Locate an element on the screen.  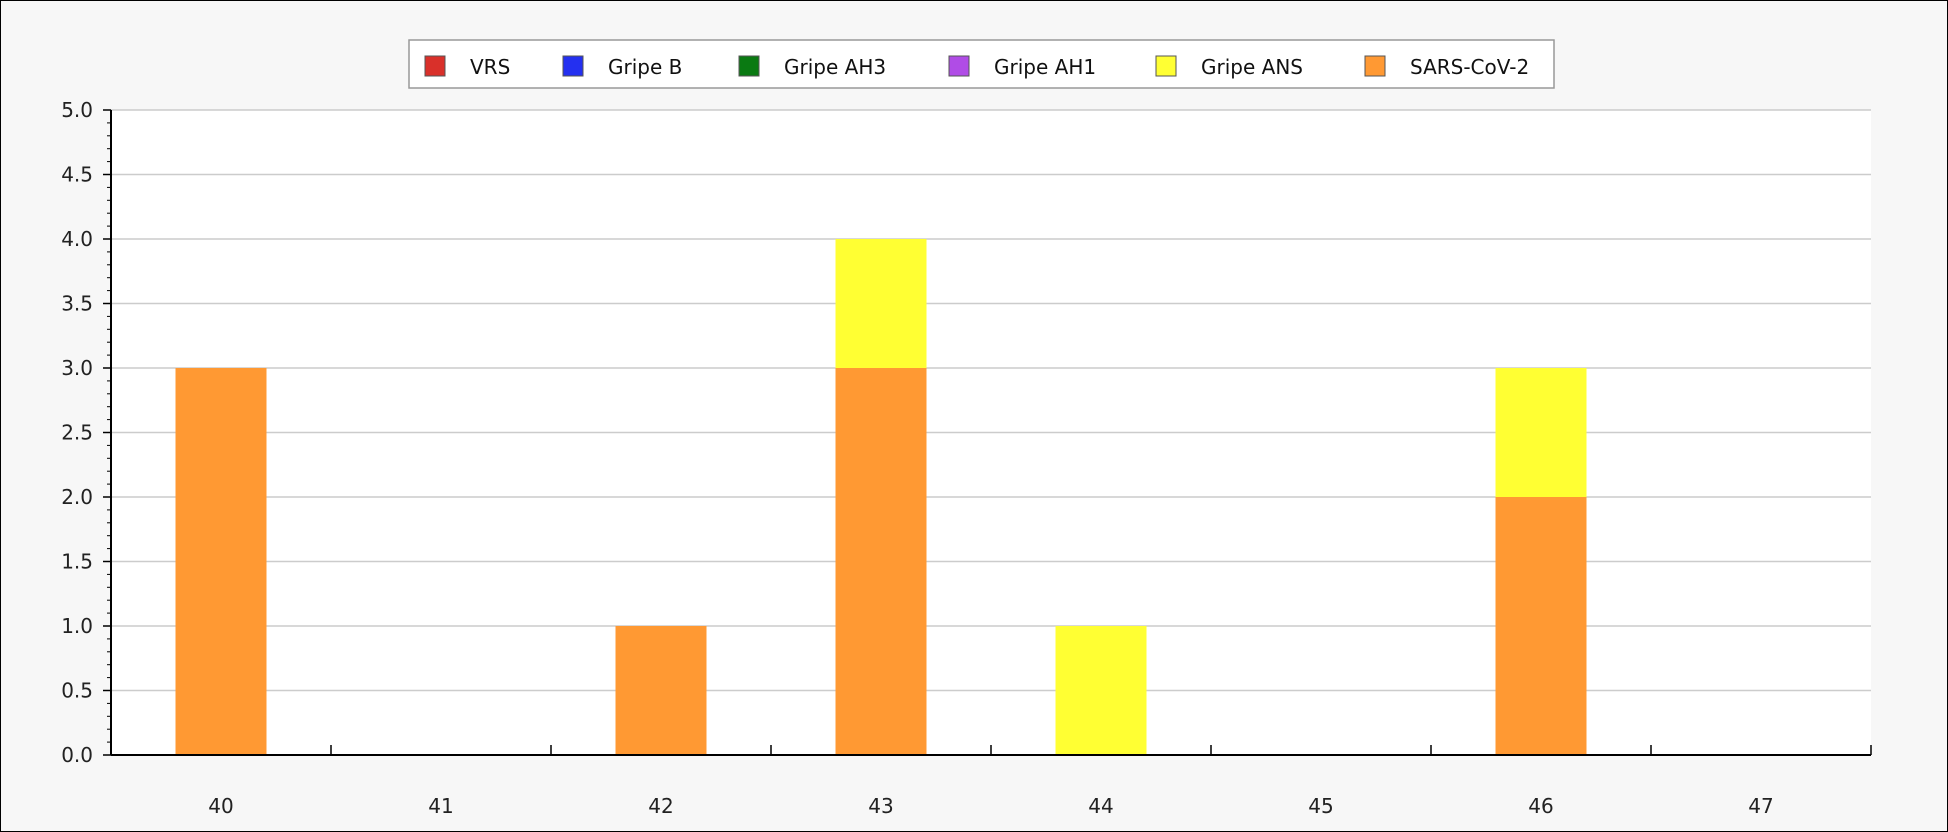
legend-label: Gripe ANS is located at coordinates (1252, 67).